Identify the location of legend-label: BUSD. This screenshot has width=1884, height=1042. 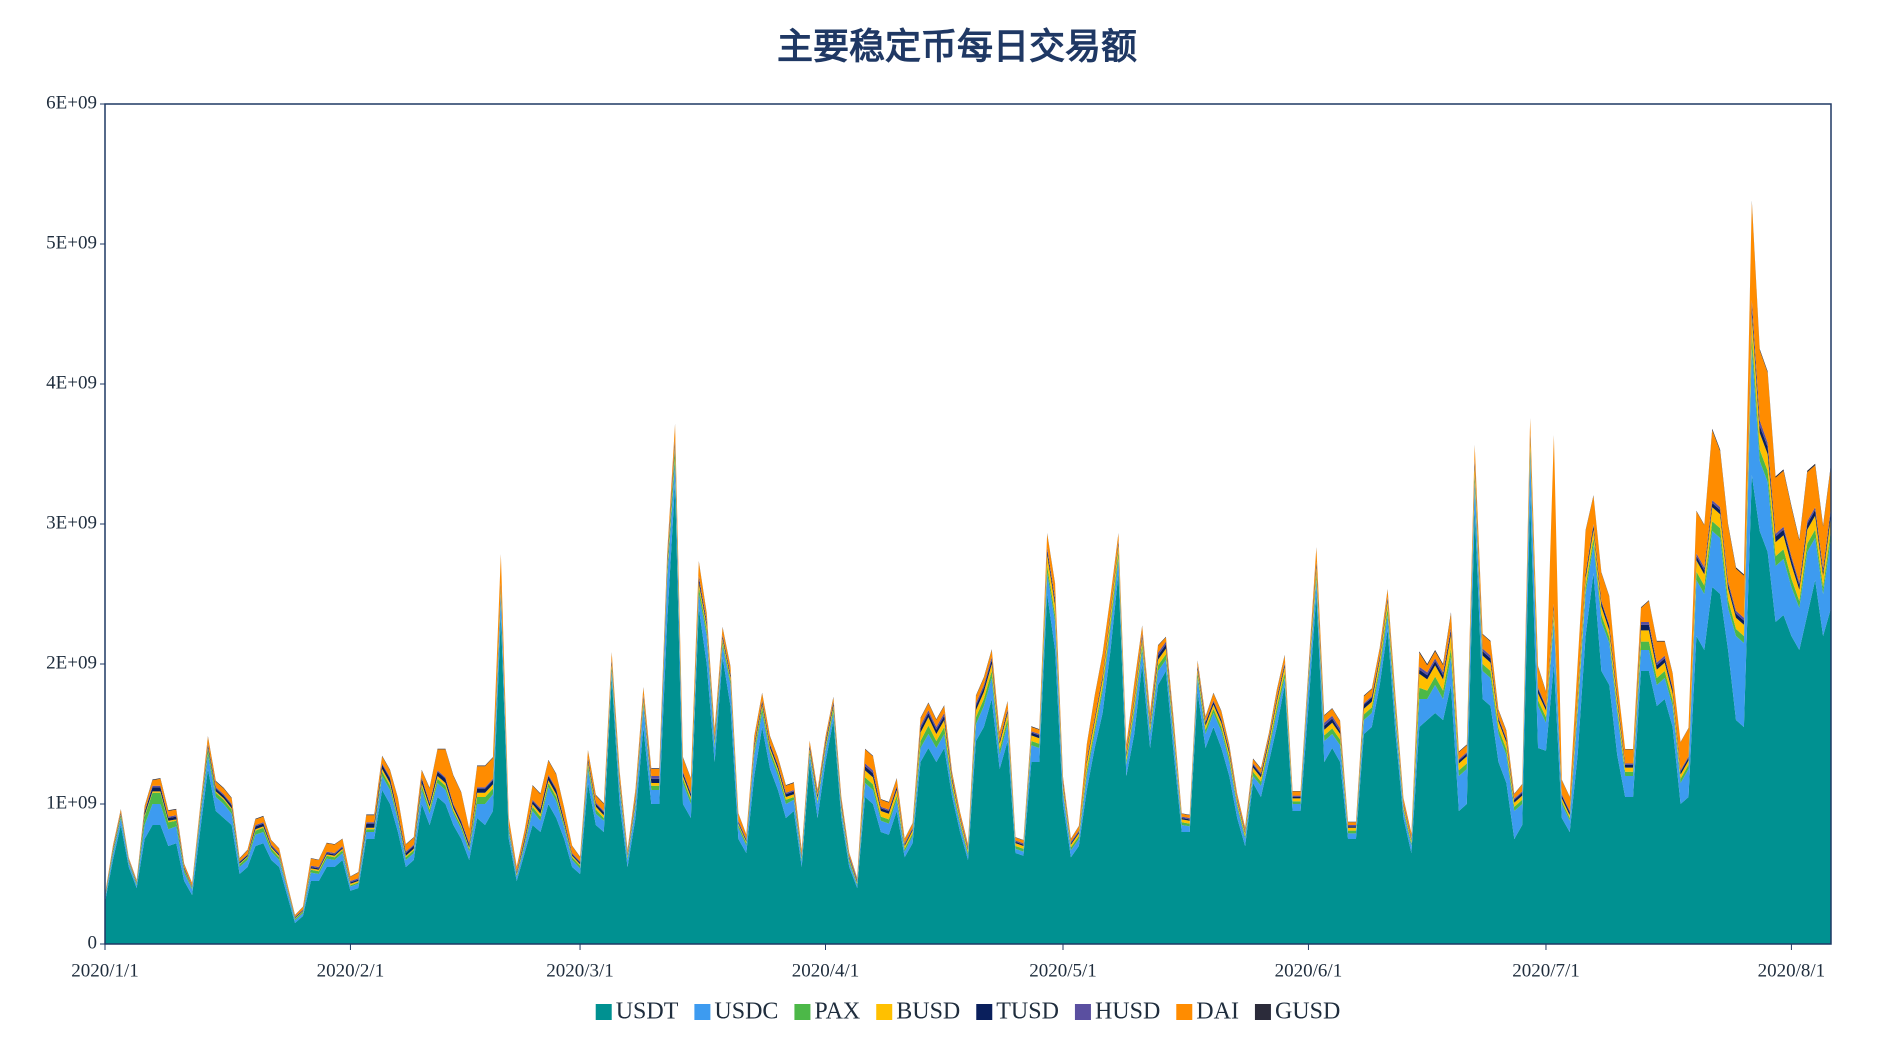
(928, 1012).